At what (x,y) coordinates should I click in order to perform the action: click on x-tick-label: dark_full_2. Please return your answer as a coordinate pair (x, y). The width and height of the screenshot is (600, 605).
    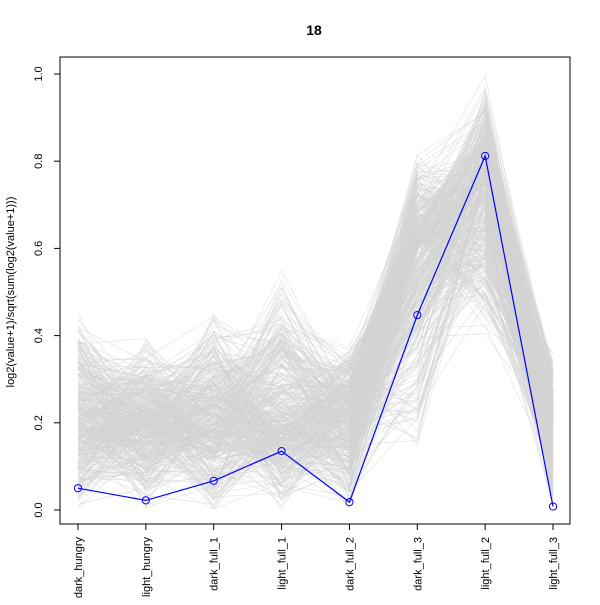
    Looking at the image, I should click on (350, 564).